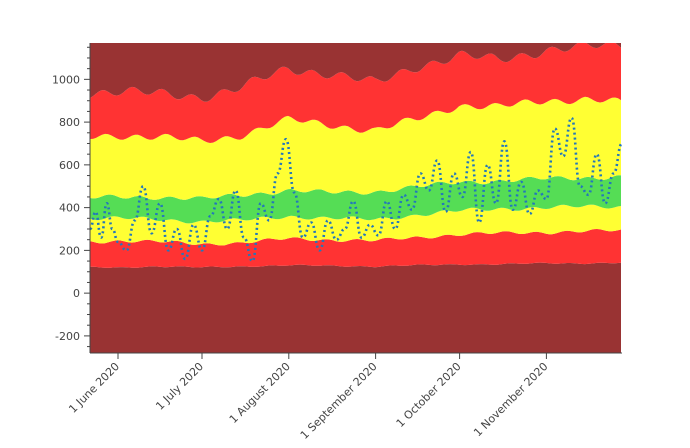 This screenshot has width=690, height=448. I want to click on band-red-low, so click(355, 248).